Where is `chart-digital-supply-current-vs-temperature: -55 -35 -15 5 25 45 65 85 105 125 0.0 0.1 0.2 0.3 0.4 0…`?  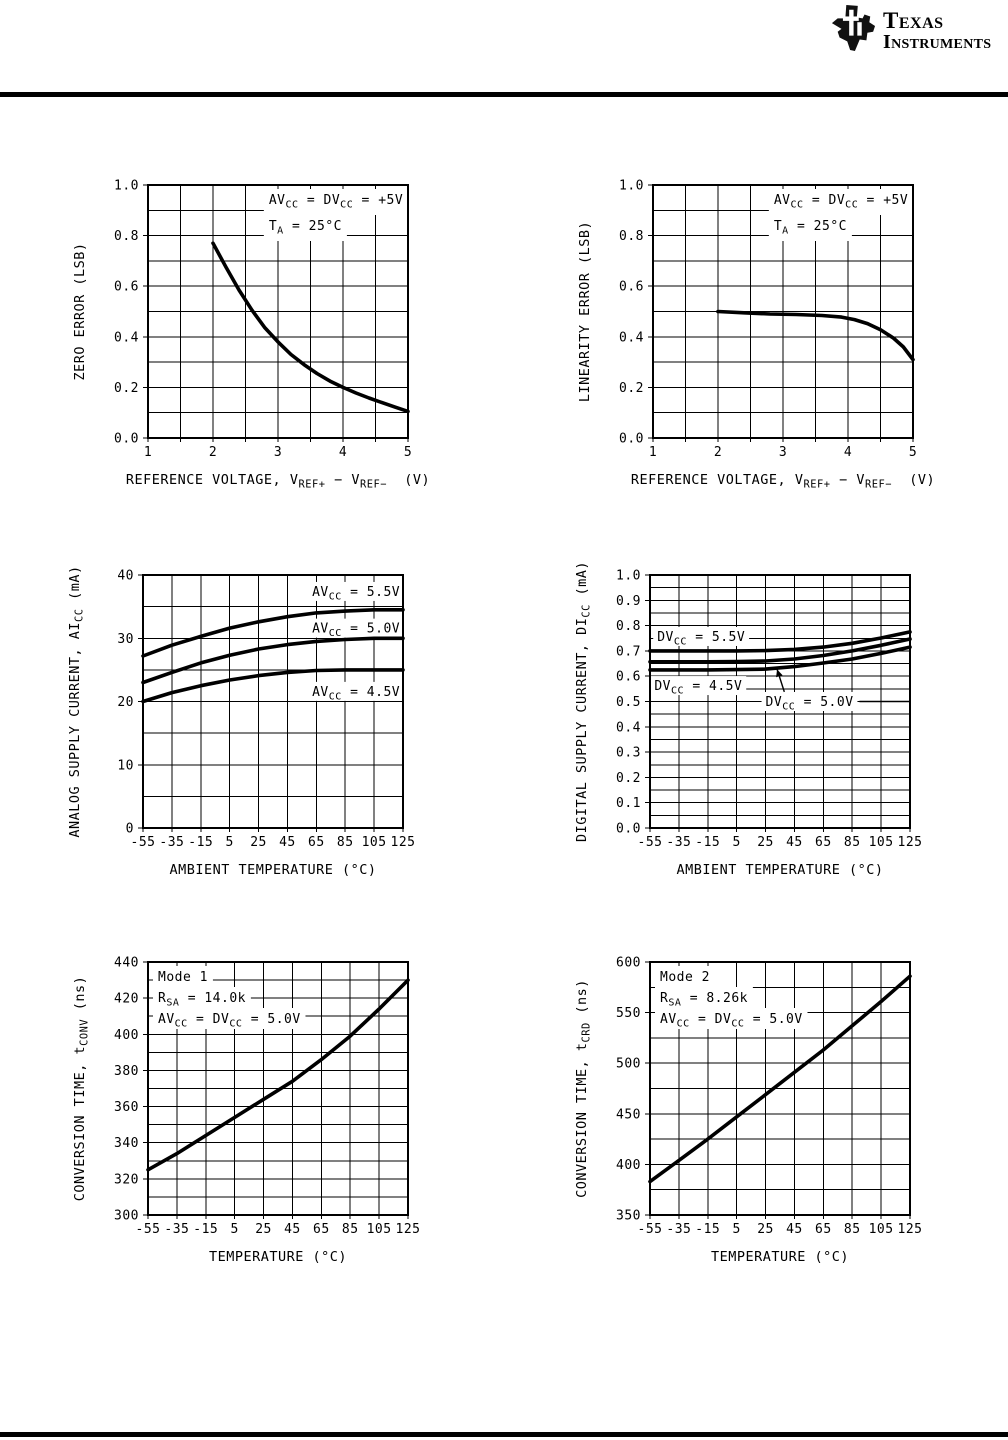 chart-digital-supply-current-vs-temperature: -55 -35 -15 5 25 45 65 85 105 125 0.0 0.1 0.2 0.3 0.4 0… is located at coordinates (752, 722).